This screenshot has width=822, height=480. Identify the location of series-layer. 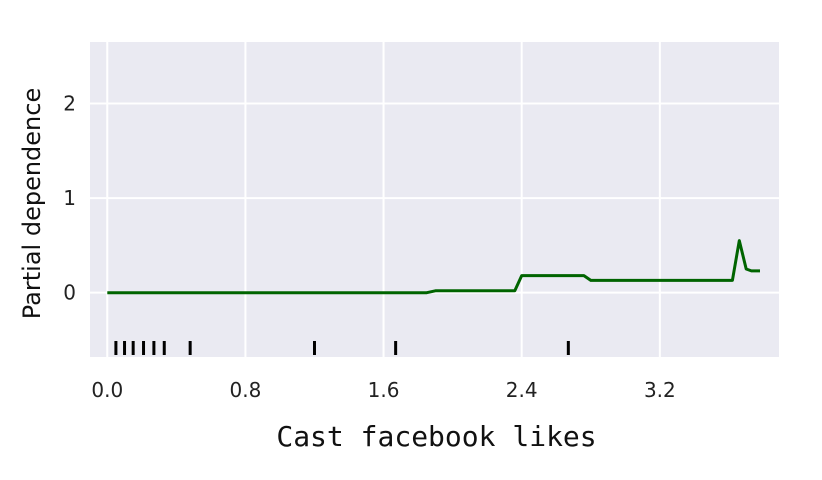
(433, 267).